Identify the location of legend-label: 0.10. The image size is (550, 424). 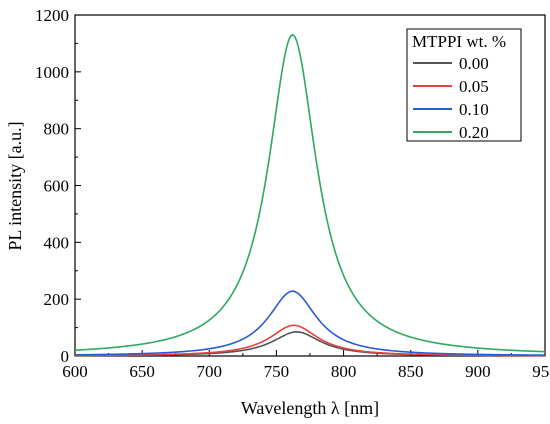
(474, 109).